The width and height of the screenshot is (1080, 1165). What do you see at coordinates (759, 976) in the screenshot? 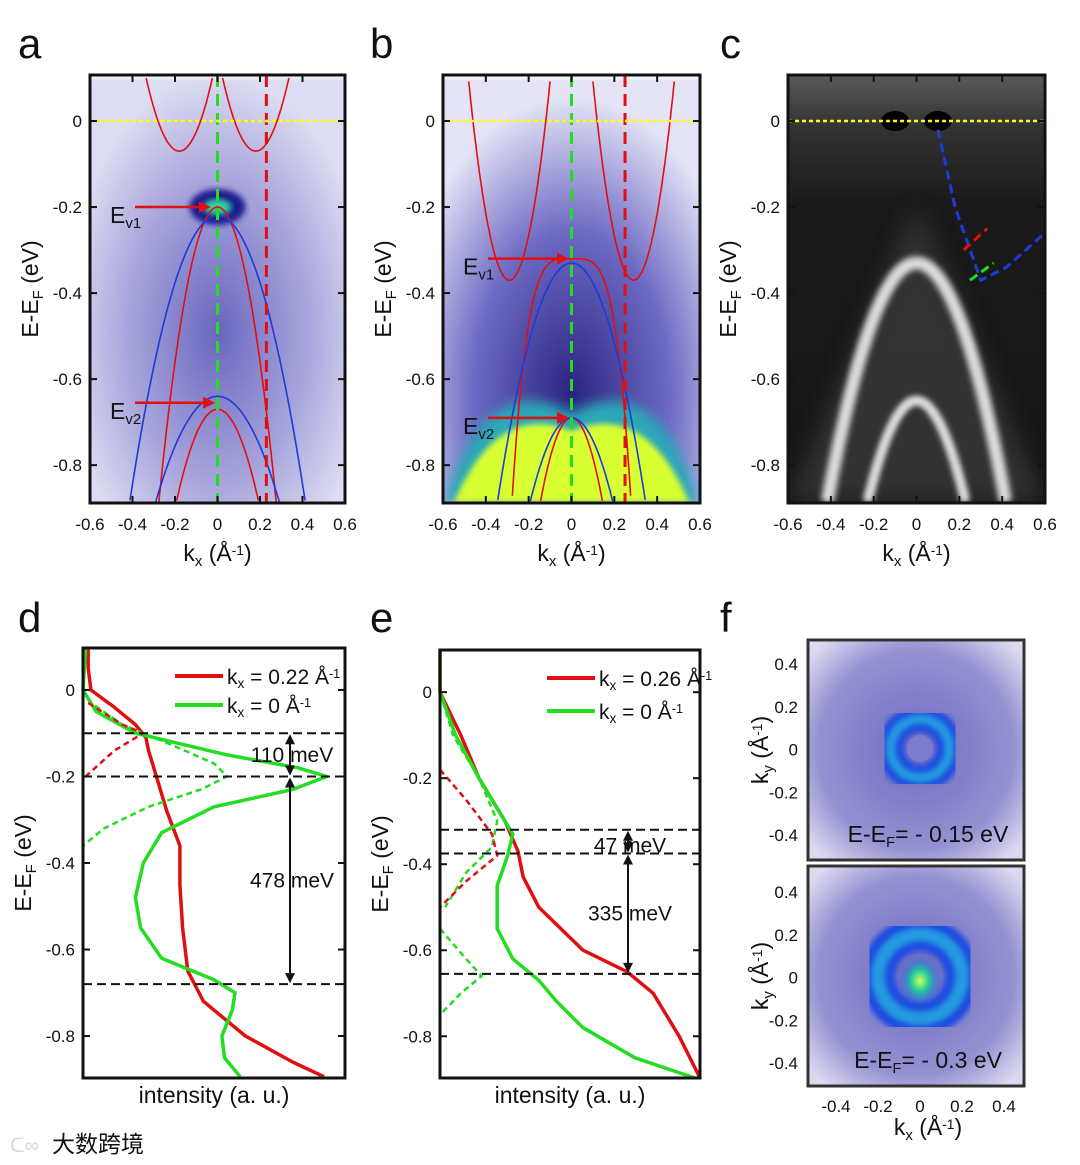
I see `y-axis-label-part: (Å` at bounding box center [759, 976].